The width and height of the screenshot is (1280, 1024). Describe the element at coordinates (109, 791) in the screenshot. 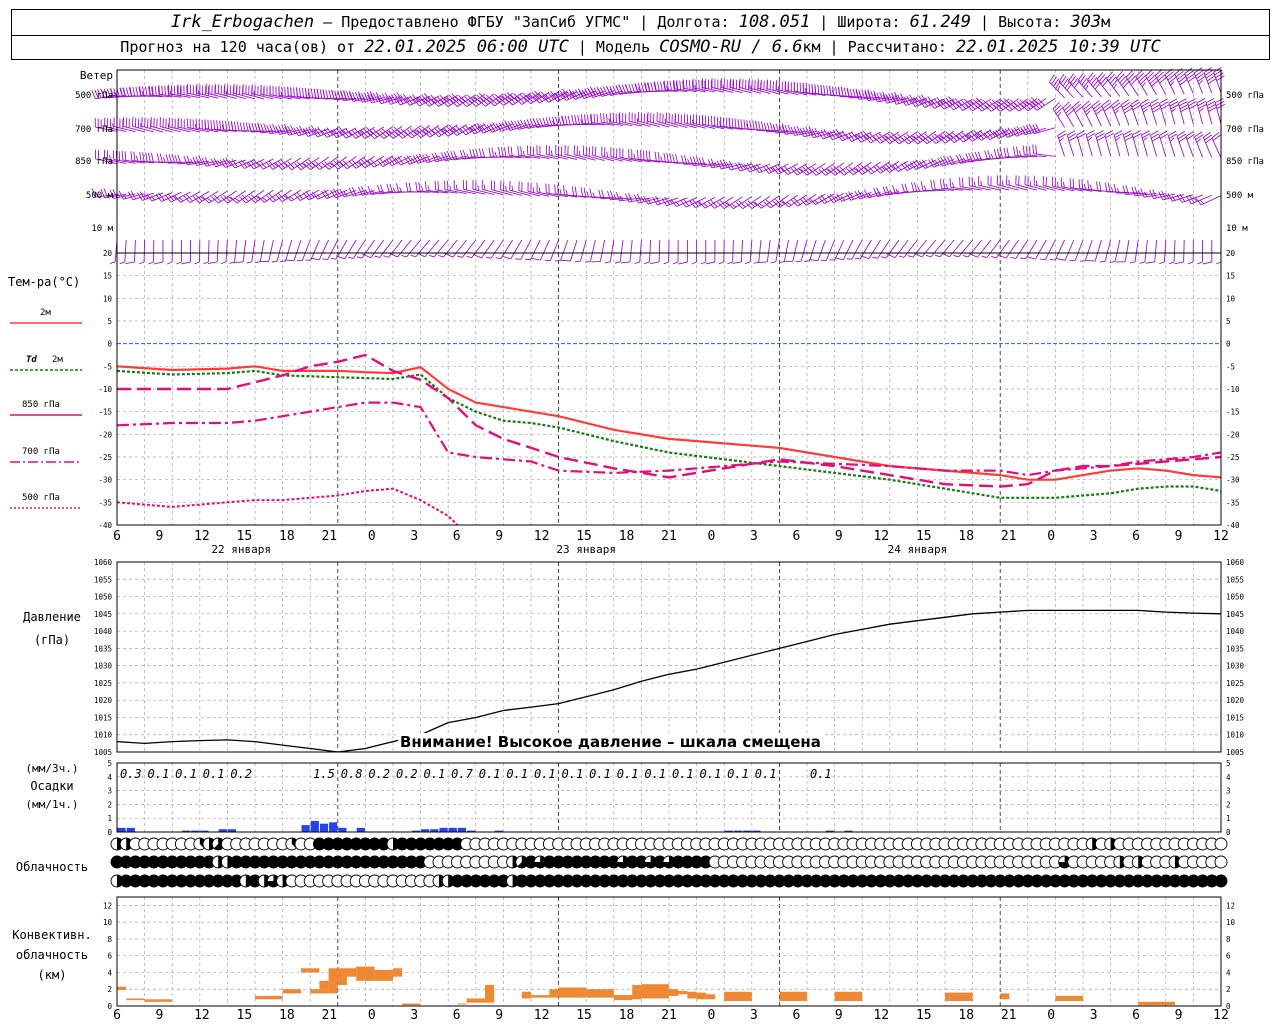

I see `precip-ytick-left: 3` at that location.